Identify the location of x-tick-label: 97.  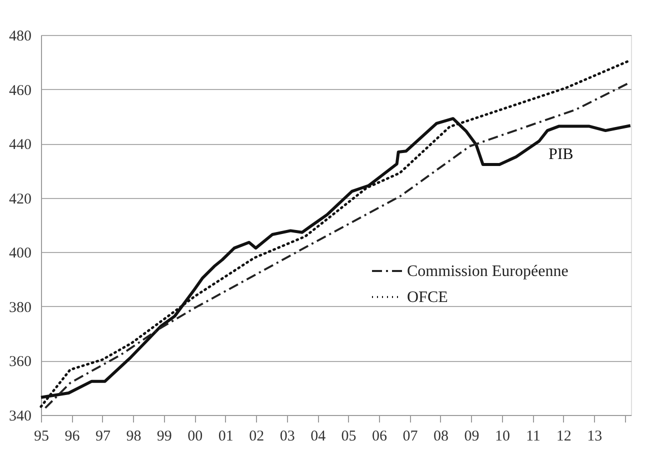
(103, 436).